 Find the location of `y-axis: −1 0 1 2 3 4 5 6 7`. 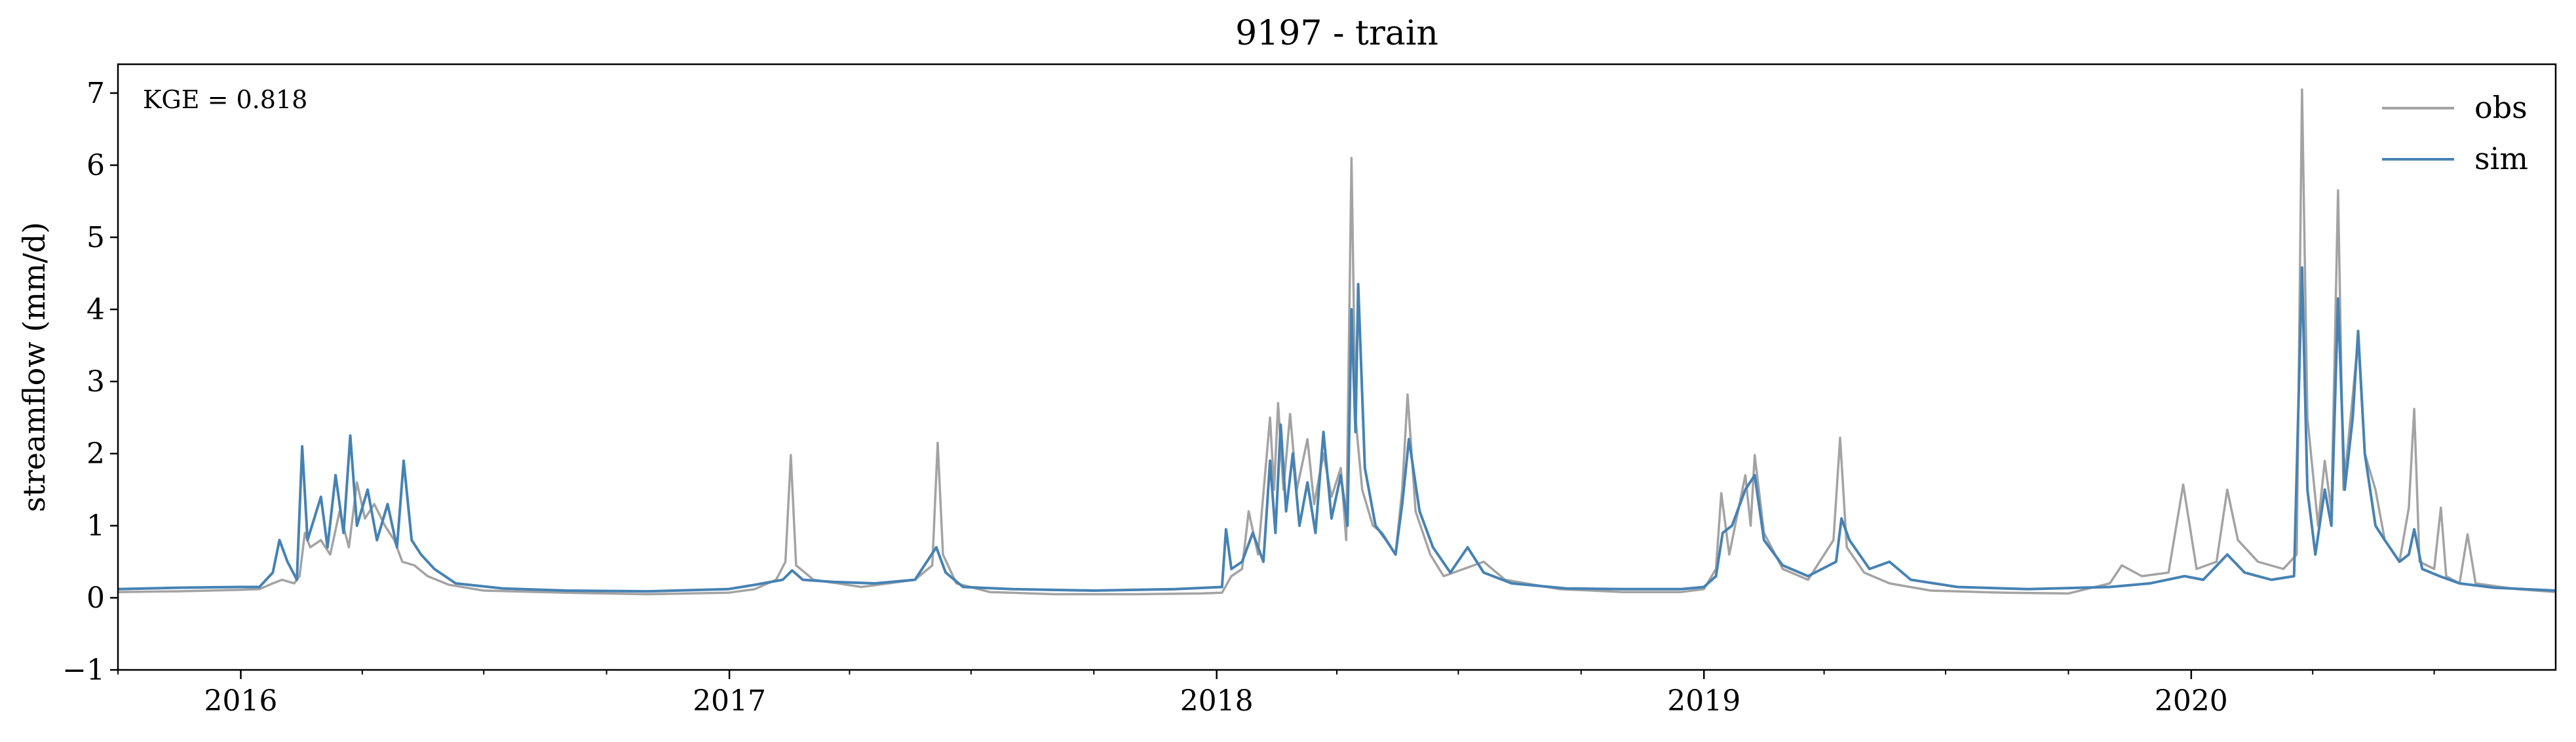

y-axis: −1 0 1 2 3 4 5 6 7 is located at coordinates (90, 382).